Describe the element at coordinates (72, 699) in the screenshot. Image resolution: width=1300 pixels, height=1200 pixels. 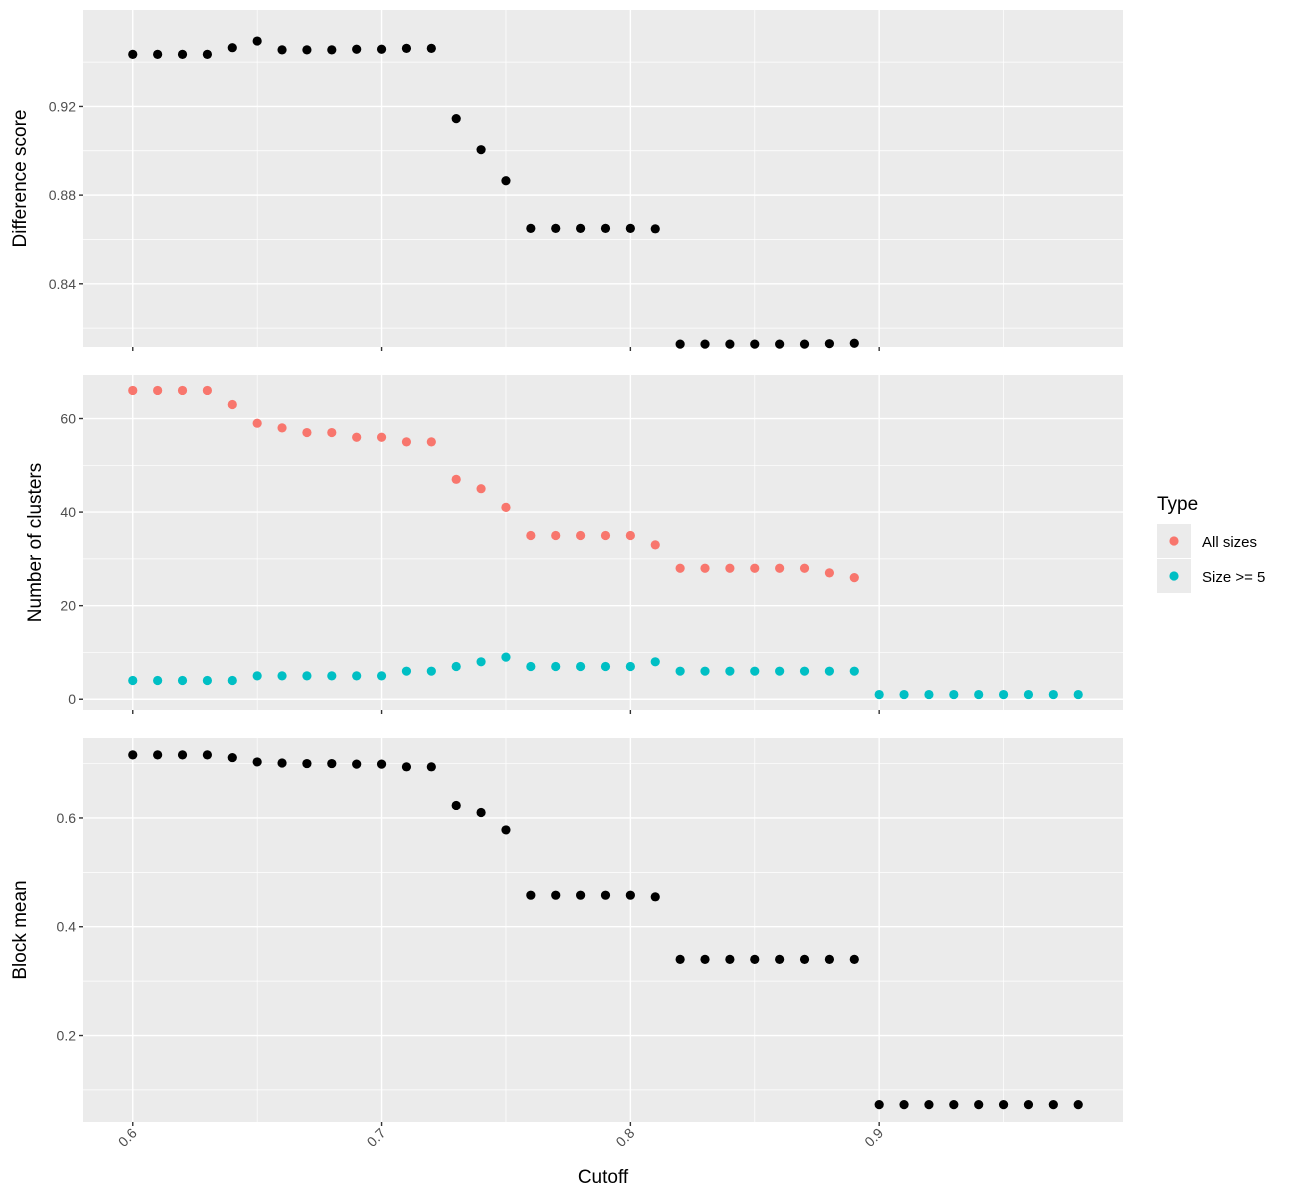
I see `y-tick-label: 0` at that location.